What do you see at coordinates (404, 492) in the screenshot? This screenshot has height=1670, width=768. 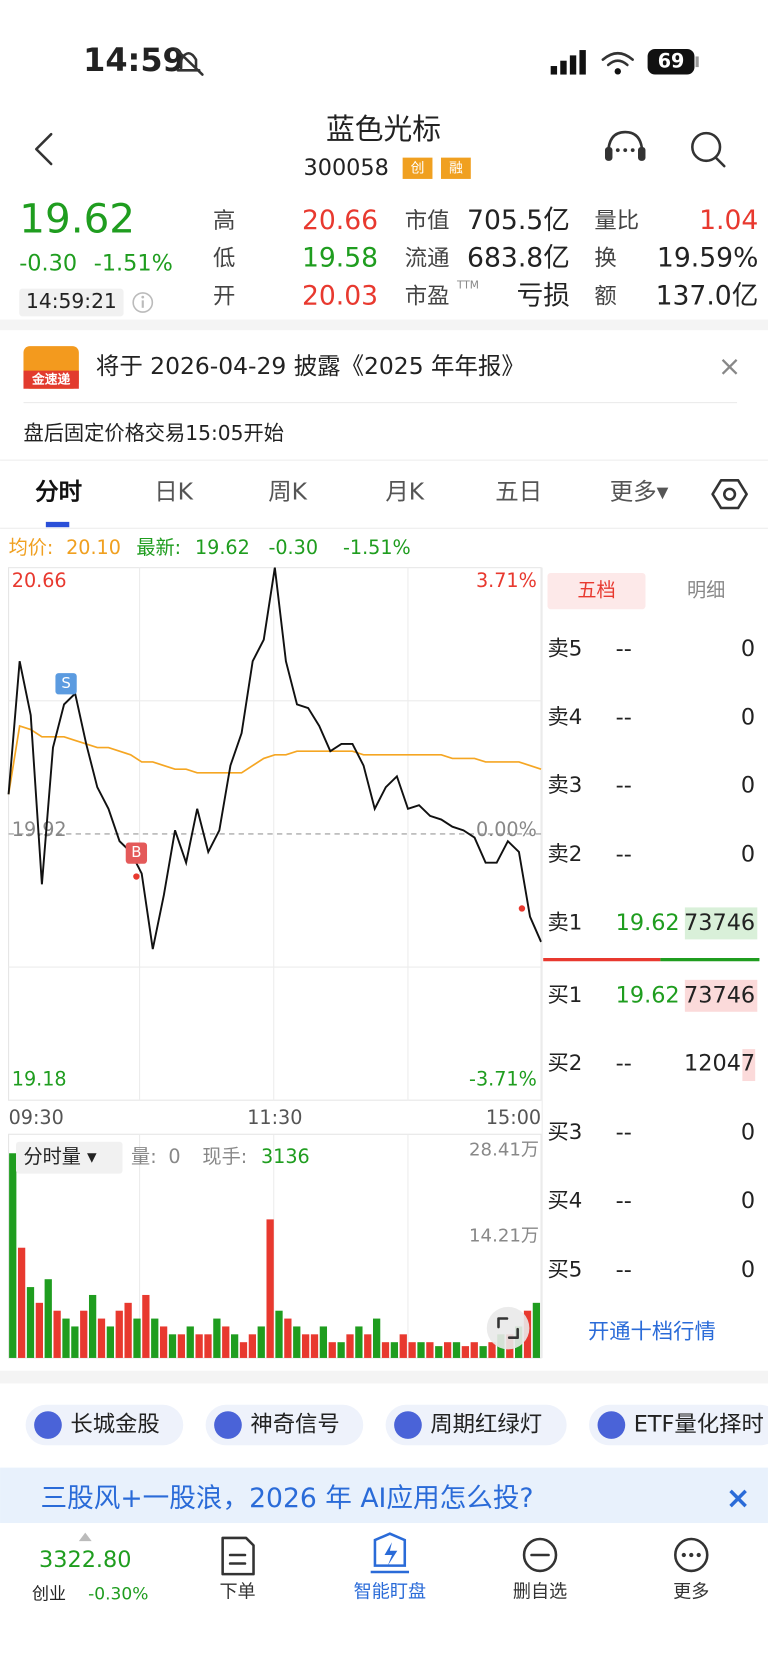 I see `period-tab: 月K` at bounding box center [404, 492].